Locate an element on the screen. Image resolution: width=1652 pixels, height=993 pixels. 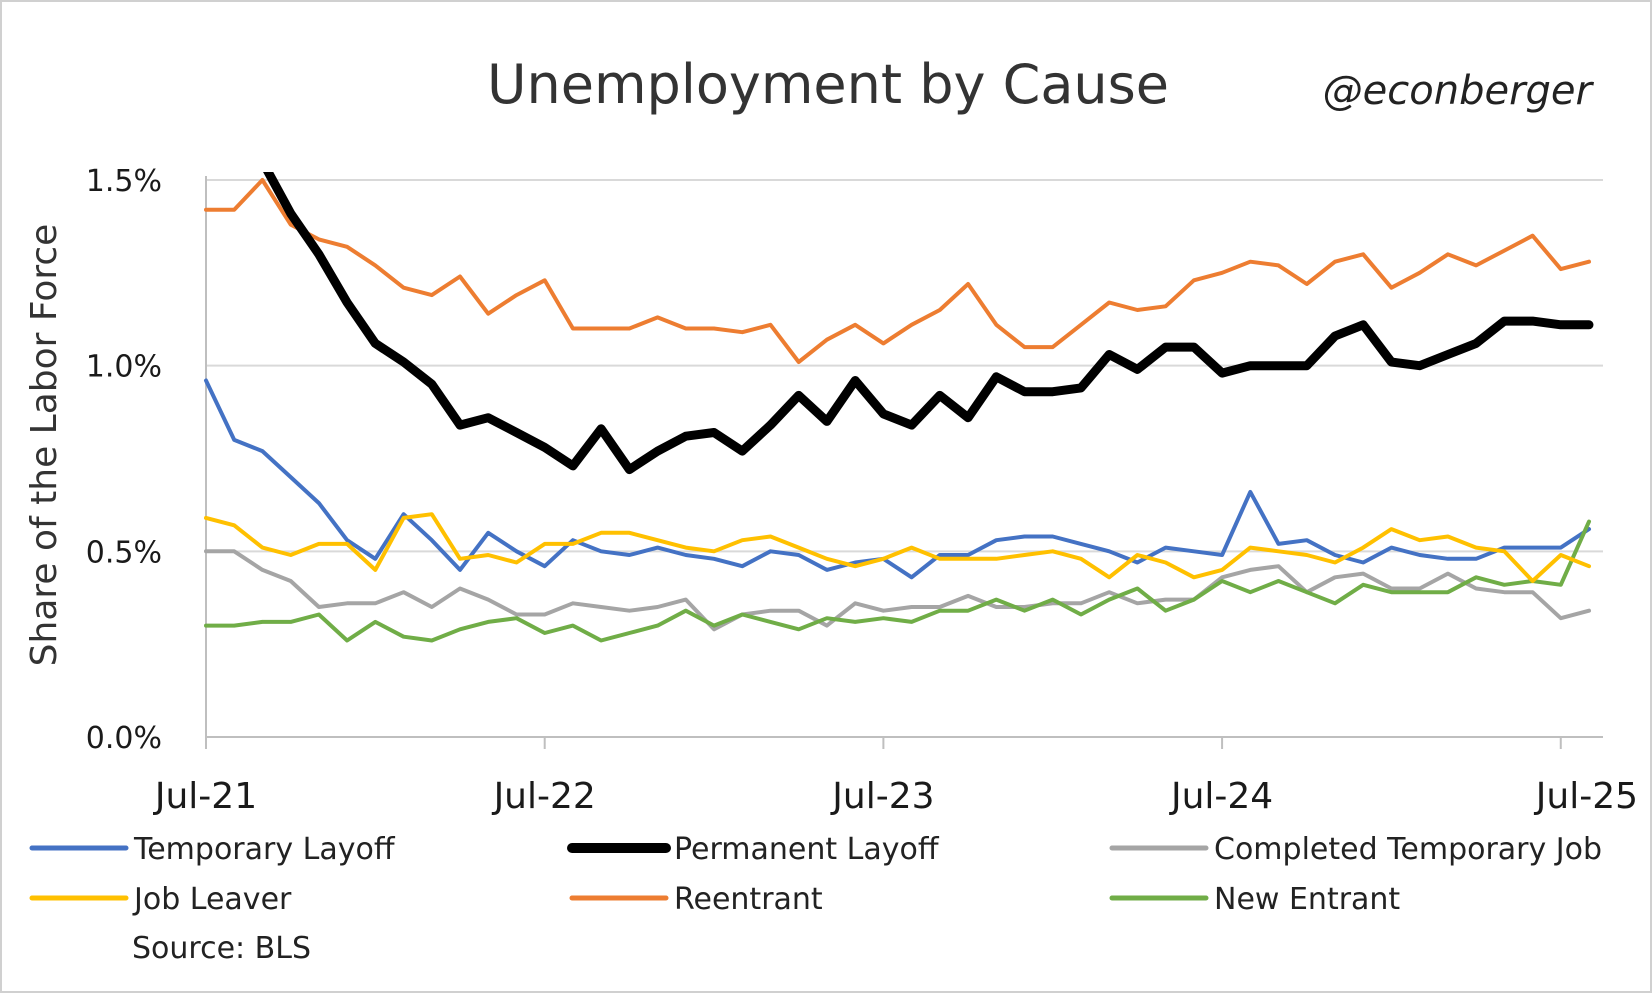
legend-label-completed-temporary-job: Completed Temporary Job is located at coordinates (1408, 849).